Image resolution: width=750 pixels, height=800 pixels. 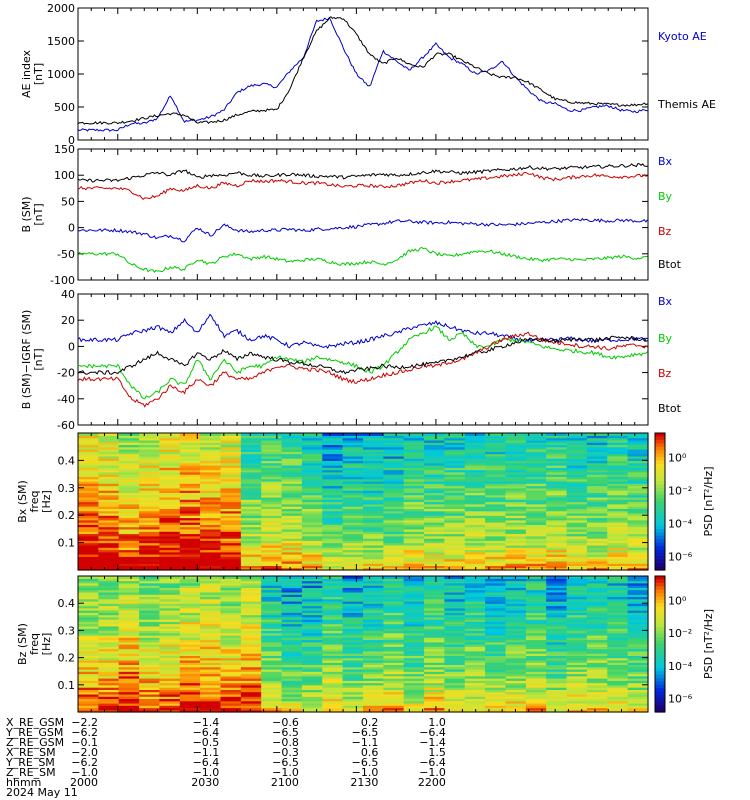 What do you see at coordinates (660, 544) in the screenshot?
I see `colorbar-cell` at bounding box center [660, 544].